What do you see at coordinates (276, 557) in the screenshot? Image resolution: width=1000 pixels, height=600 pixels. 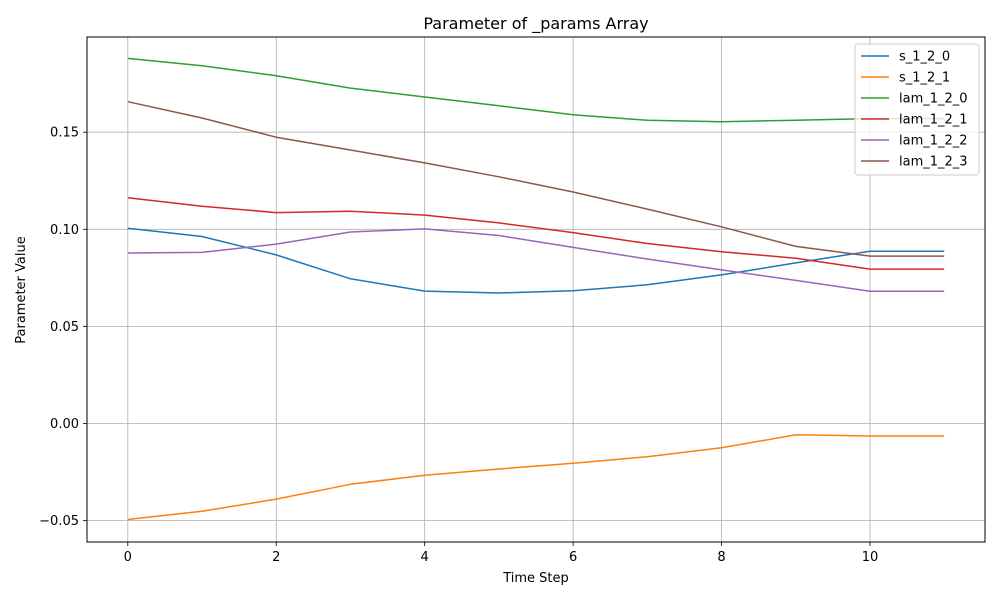 I see `x-tick-label: 2` at bounding box center [276, 557].